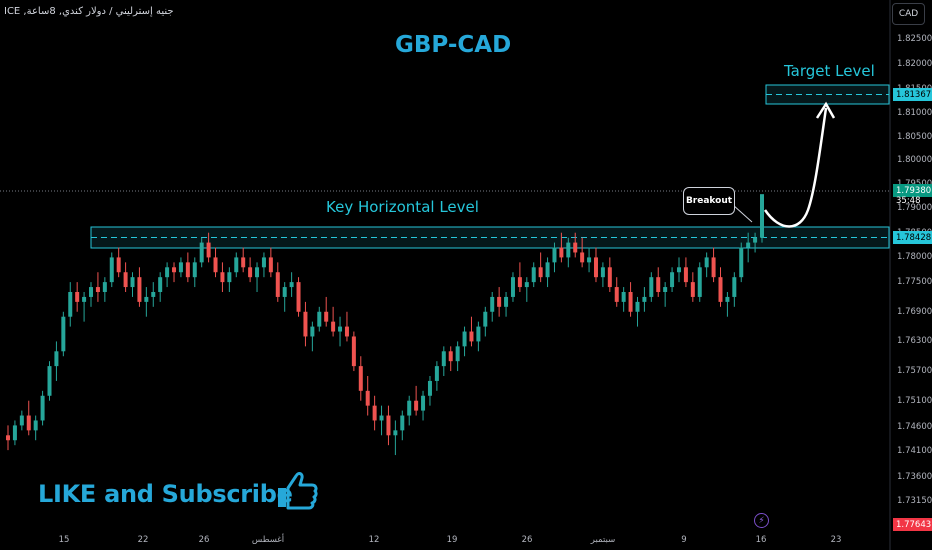  I want to click on time-tick-label: 22, so click(143, 540).